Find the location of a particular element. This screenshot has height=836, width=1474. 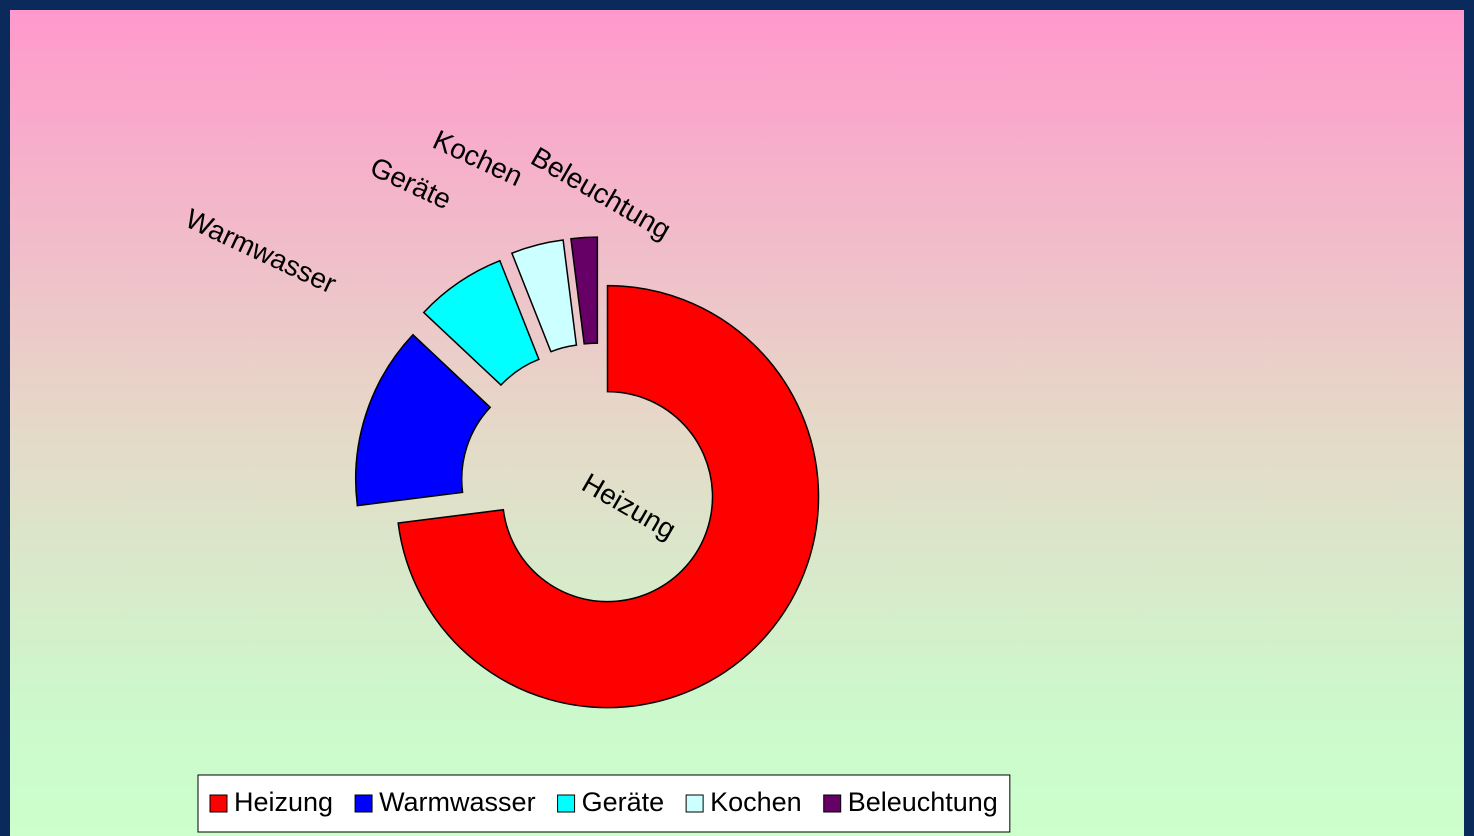

legend-box is located at coordinates (604, 803).